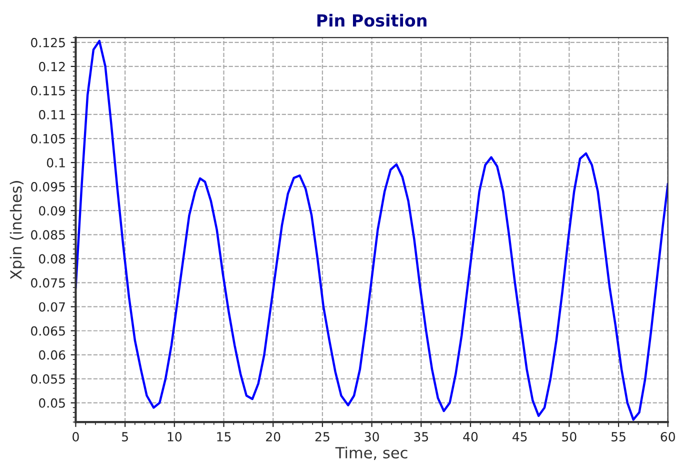 The image size is (676, 470). I want to click on y-tick-label: 0.08, so click(52, 259).